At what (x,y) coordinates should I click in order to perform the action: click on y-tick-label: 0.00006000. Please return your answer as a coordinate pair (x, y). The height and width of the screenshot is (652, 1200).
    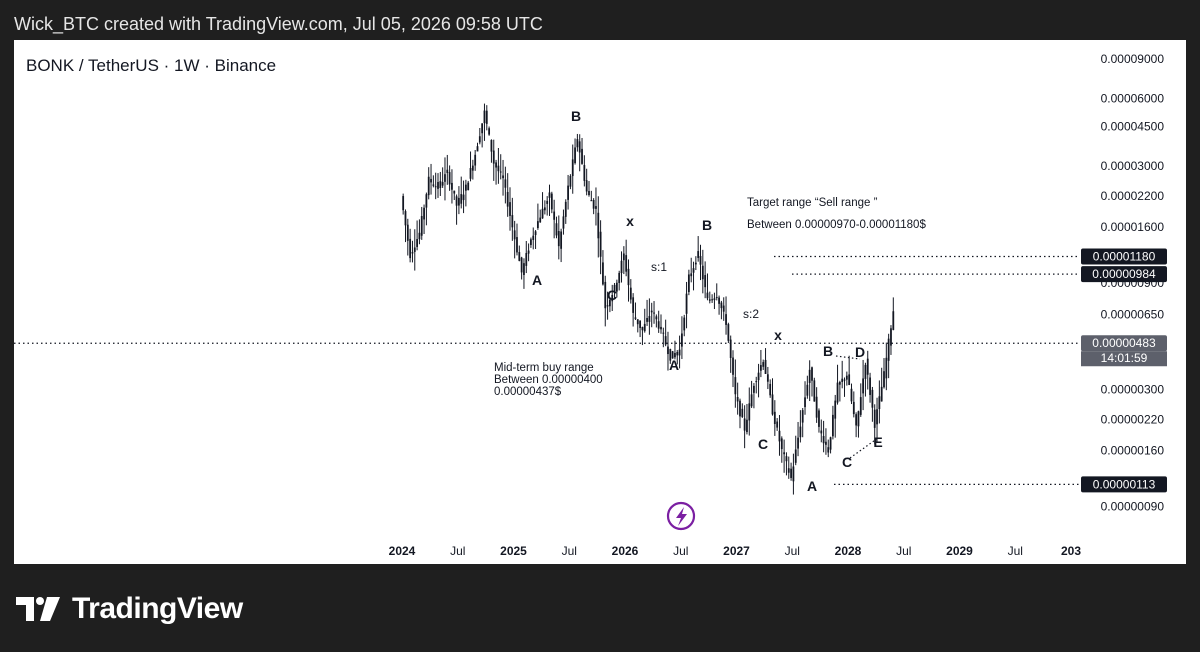
    Looking at the image, I should click on (1133, 99).